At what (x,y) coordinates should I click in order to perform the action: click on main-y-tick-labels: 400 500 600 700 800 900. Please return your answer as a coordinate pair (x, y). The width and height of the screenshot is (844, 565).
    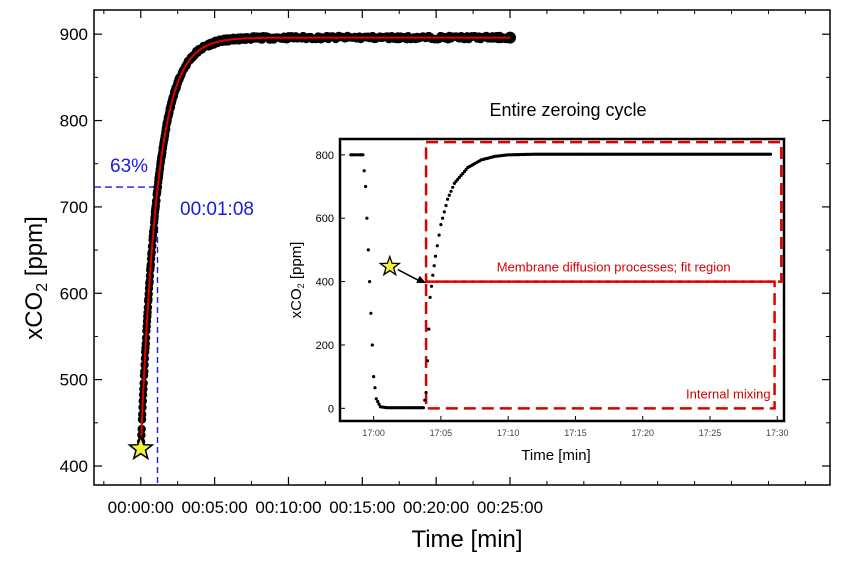
    Looking at the image, I should click on (74, 250).